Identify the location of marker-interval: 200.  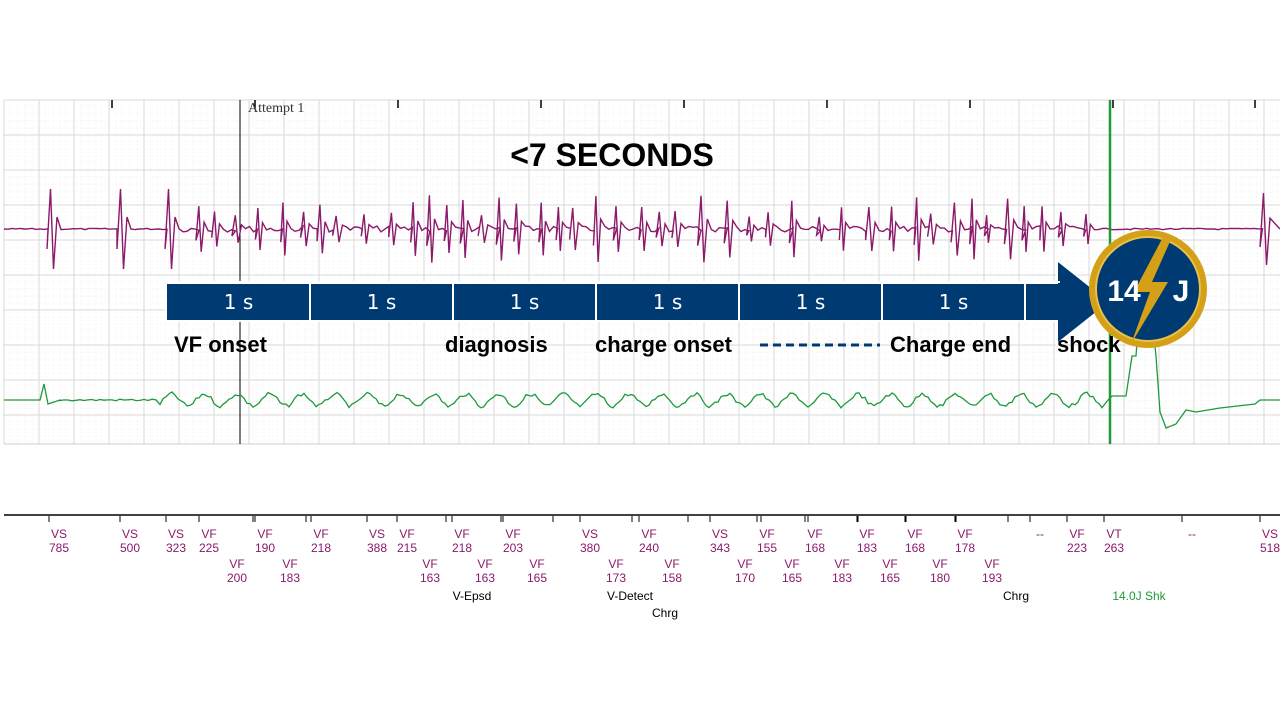
(237, 578).